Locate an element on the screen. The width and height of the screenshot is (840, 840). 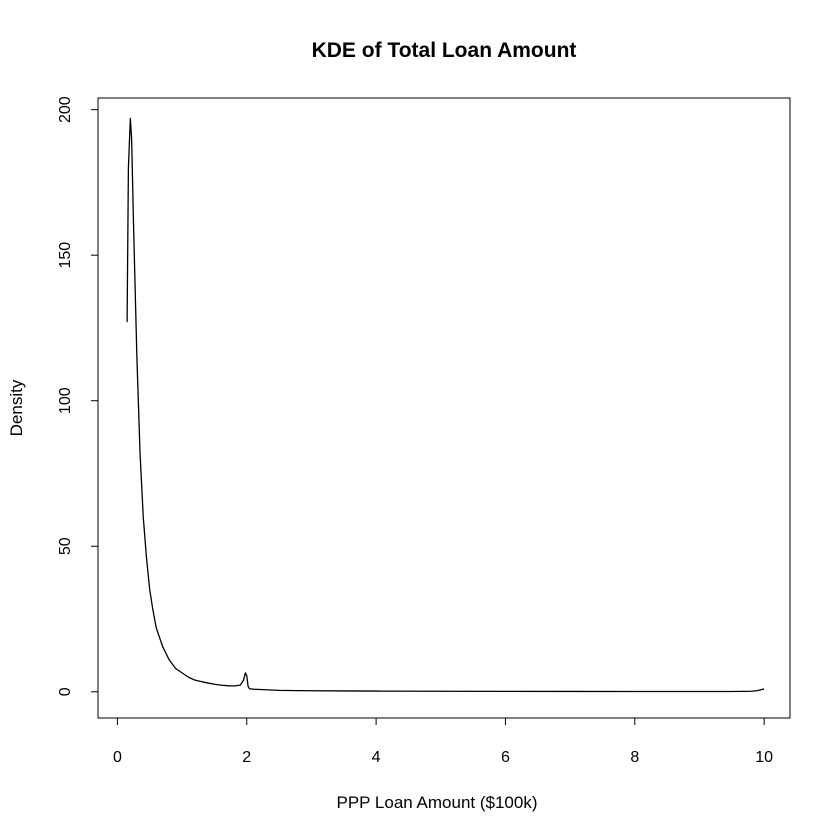
chart-title: KDE of Total Loan Amount is located at coordinates (444, 50).